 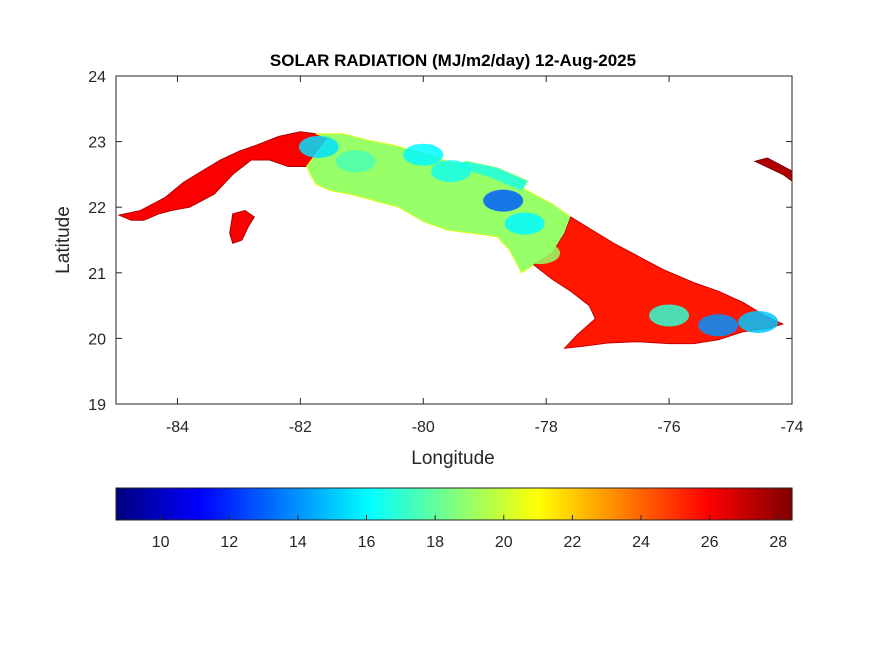 What do you see at coordinates (454, 504) in the screenshot?
I see `colorbar-frame` at bounding box center [454, 504].